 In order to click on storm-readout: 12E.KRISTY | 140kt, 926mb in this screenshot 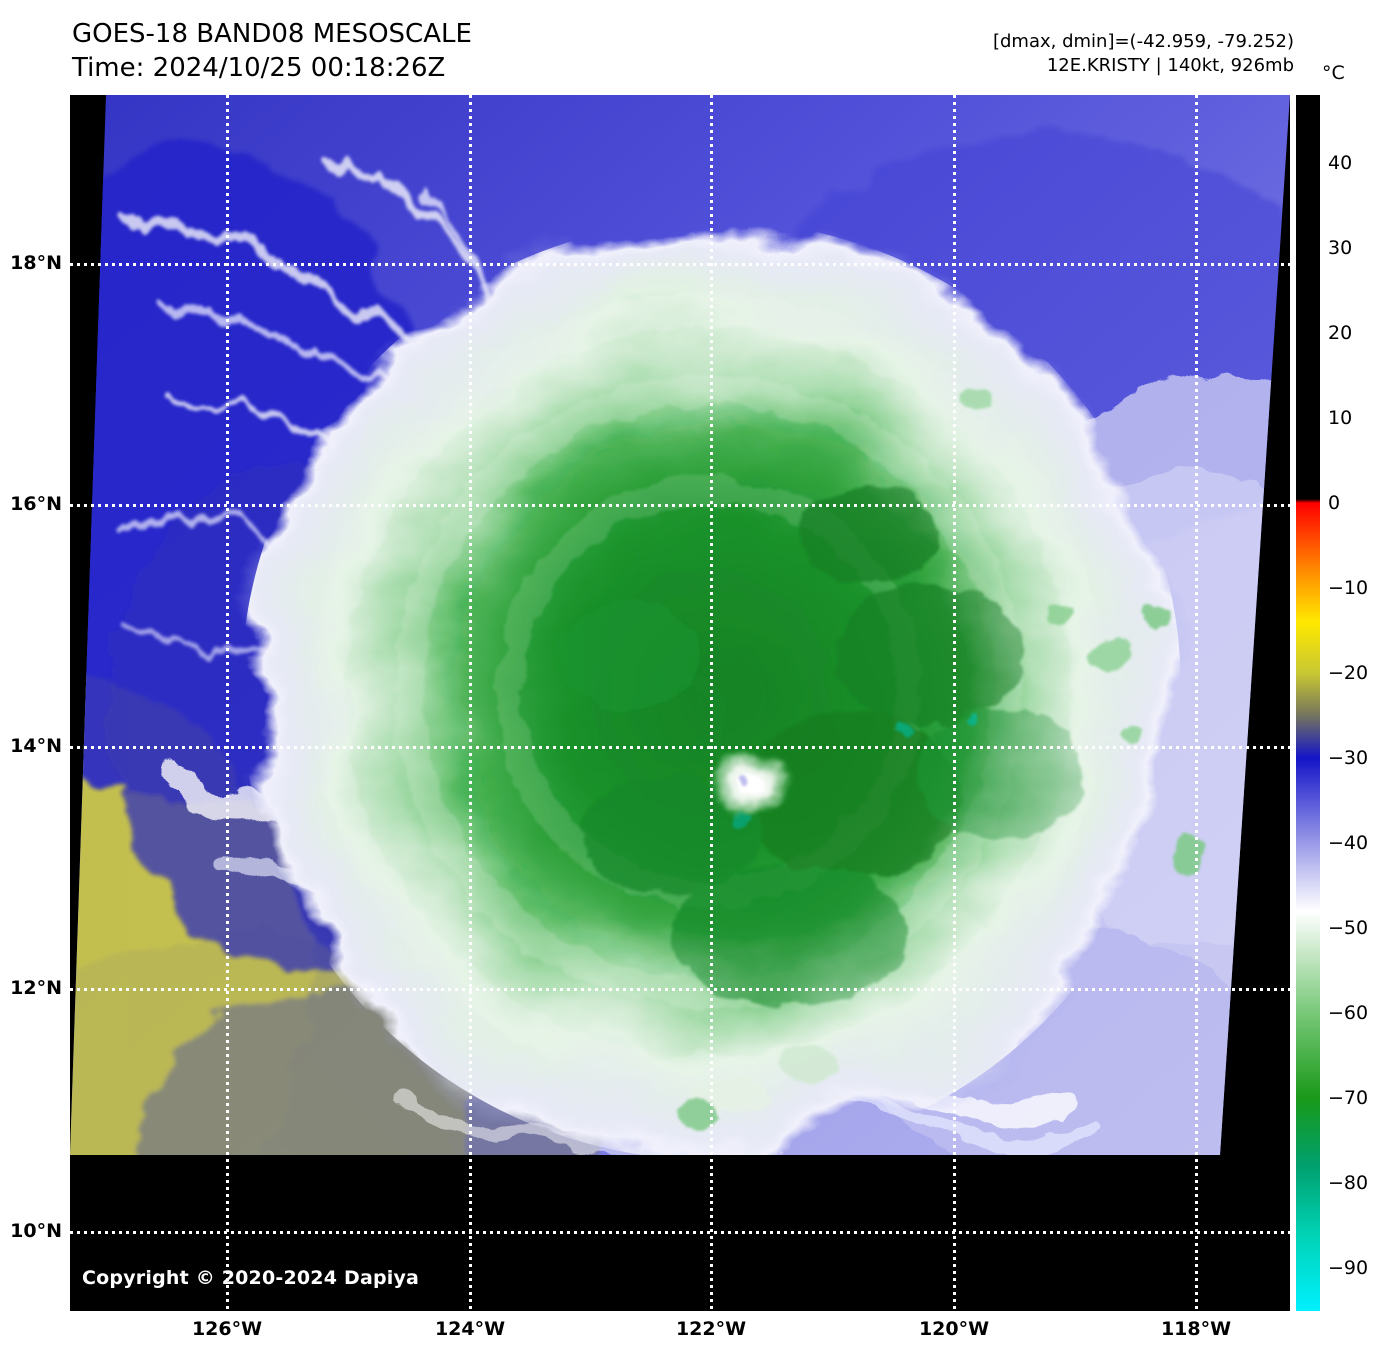, I will do `click(1170, 66)`.